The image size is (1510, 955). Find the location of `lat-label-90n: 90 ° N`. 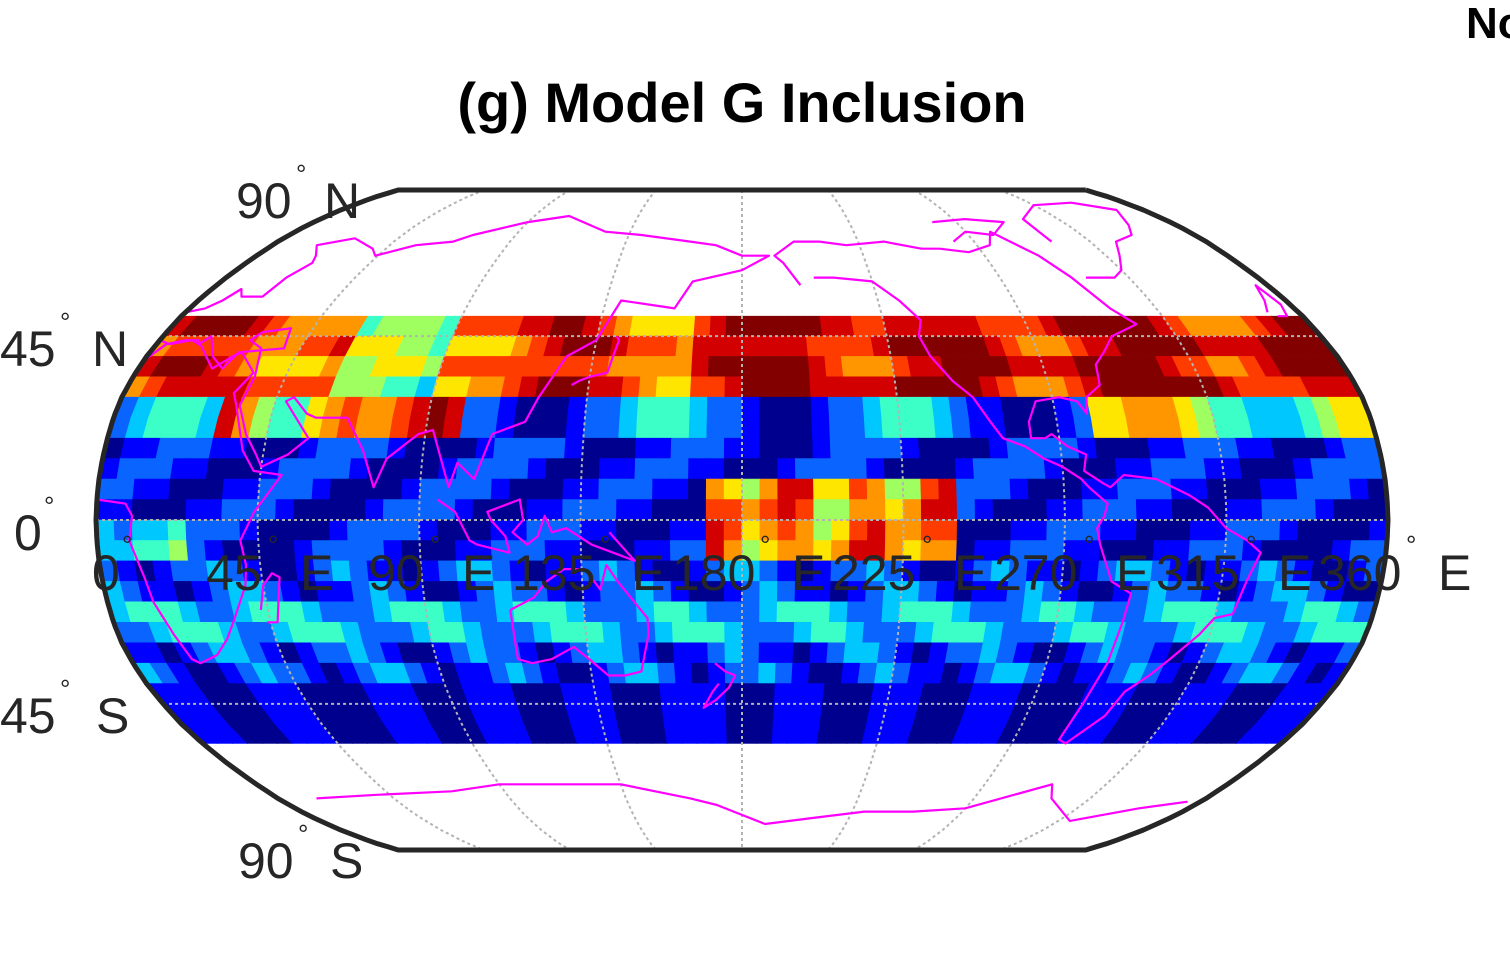

lat-label-90n: 90 ° N is located at coordinates (298, 194).